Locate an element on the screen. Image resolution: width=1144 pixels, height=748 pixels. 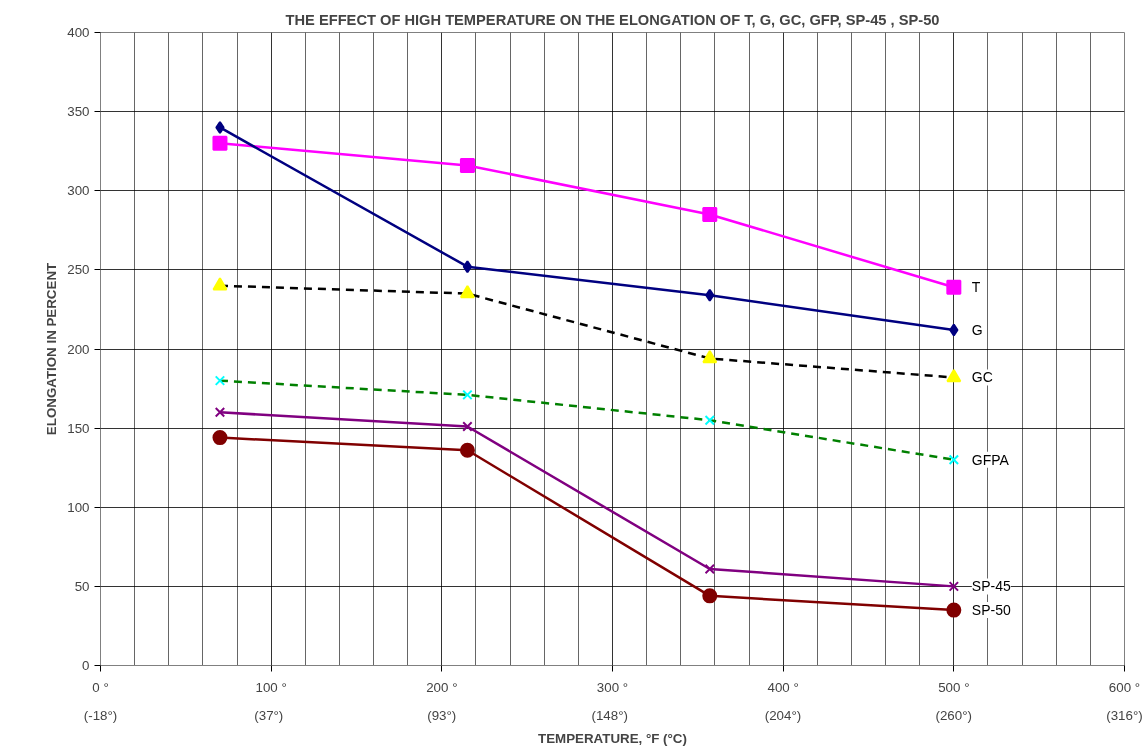
x-tick-label: 100 ° is located at coordinates (271, 687).